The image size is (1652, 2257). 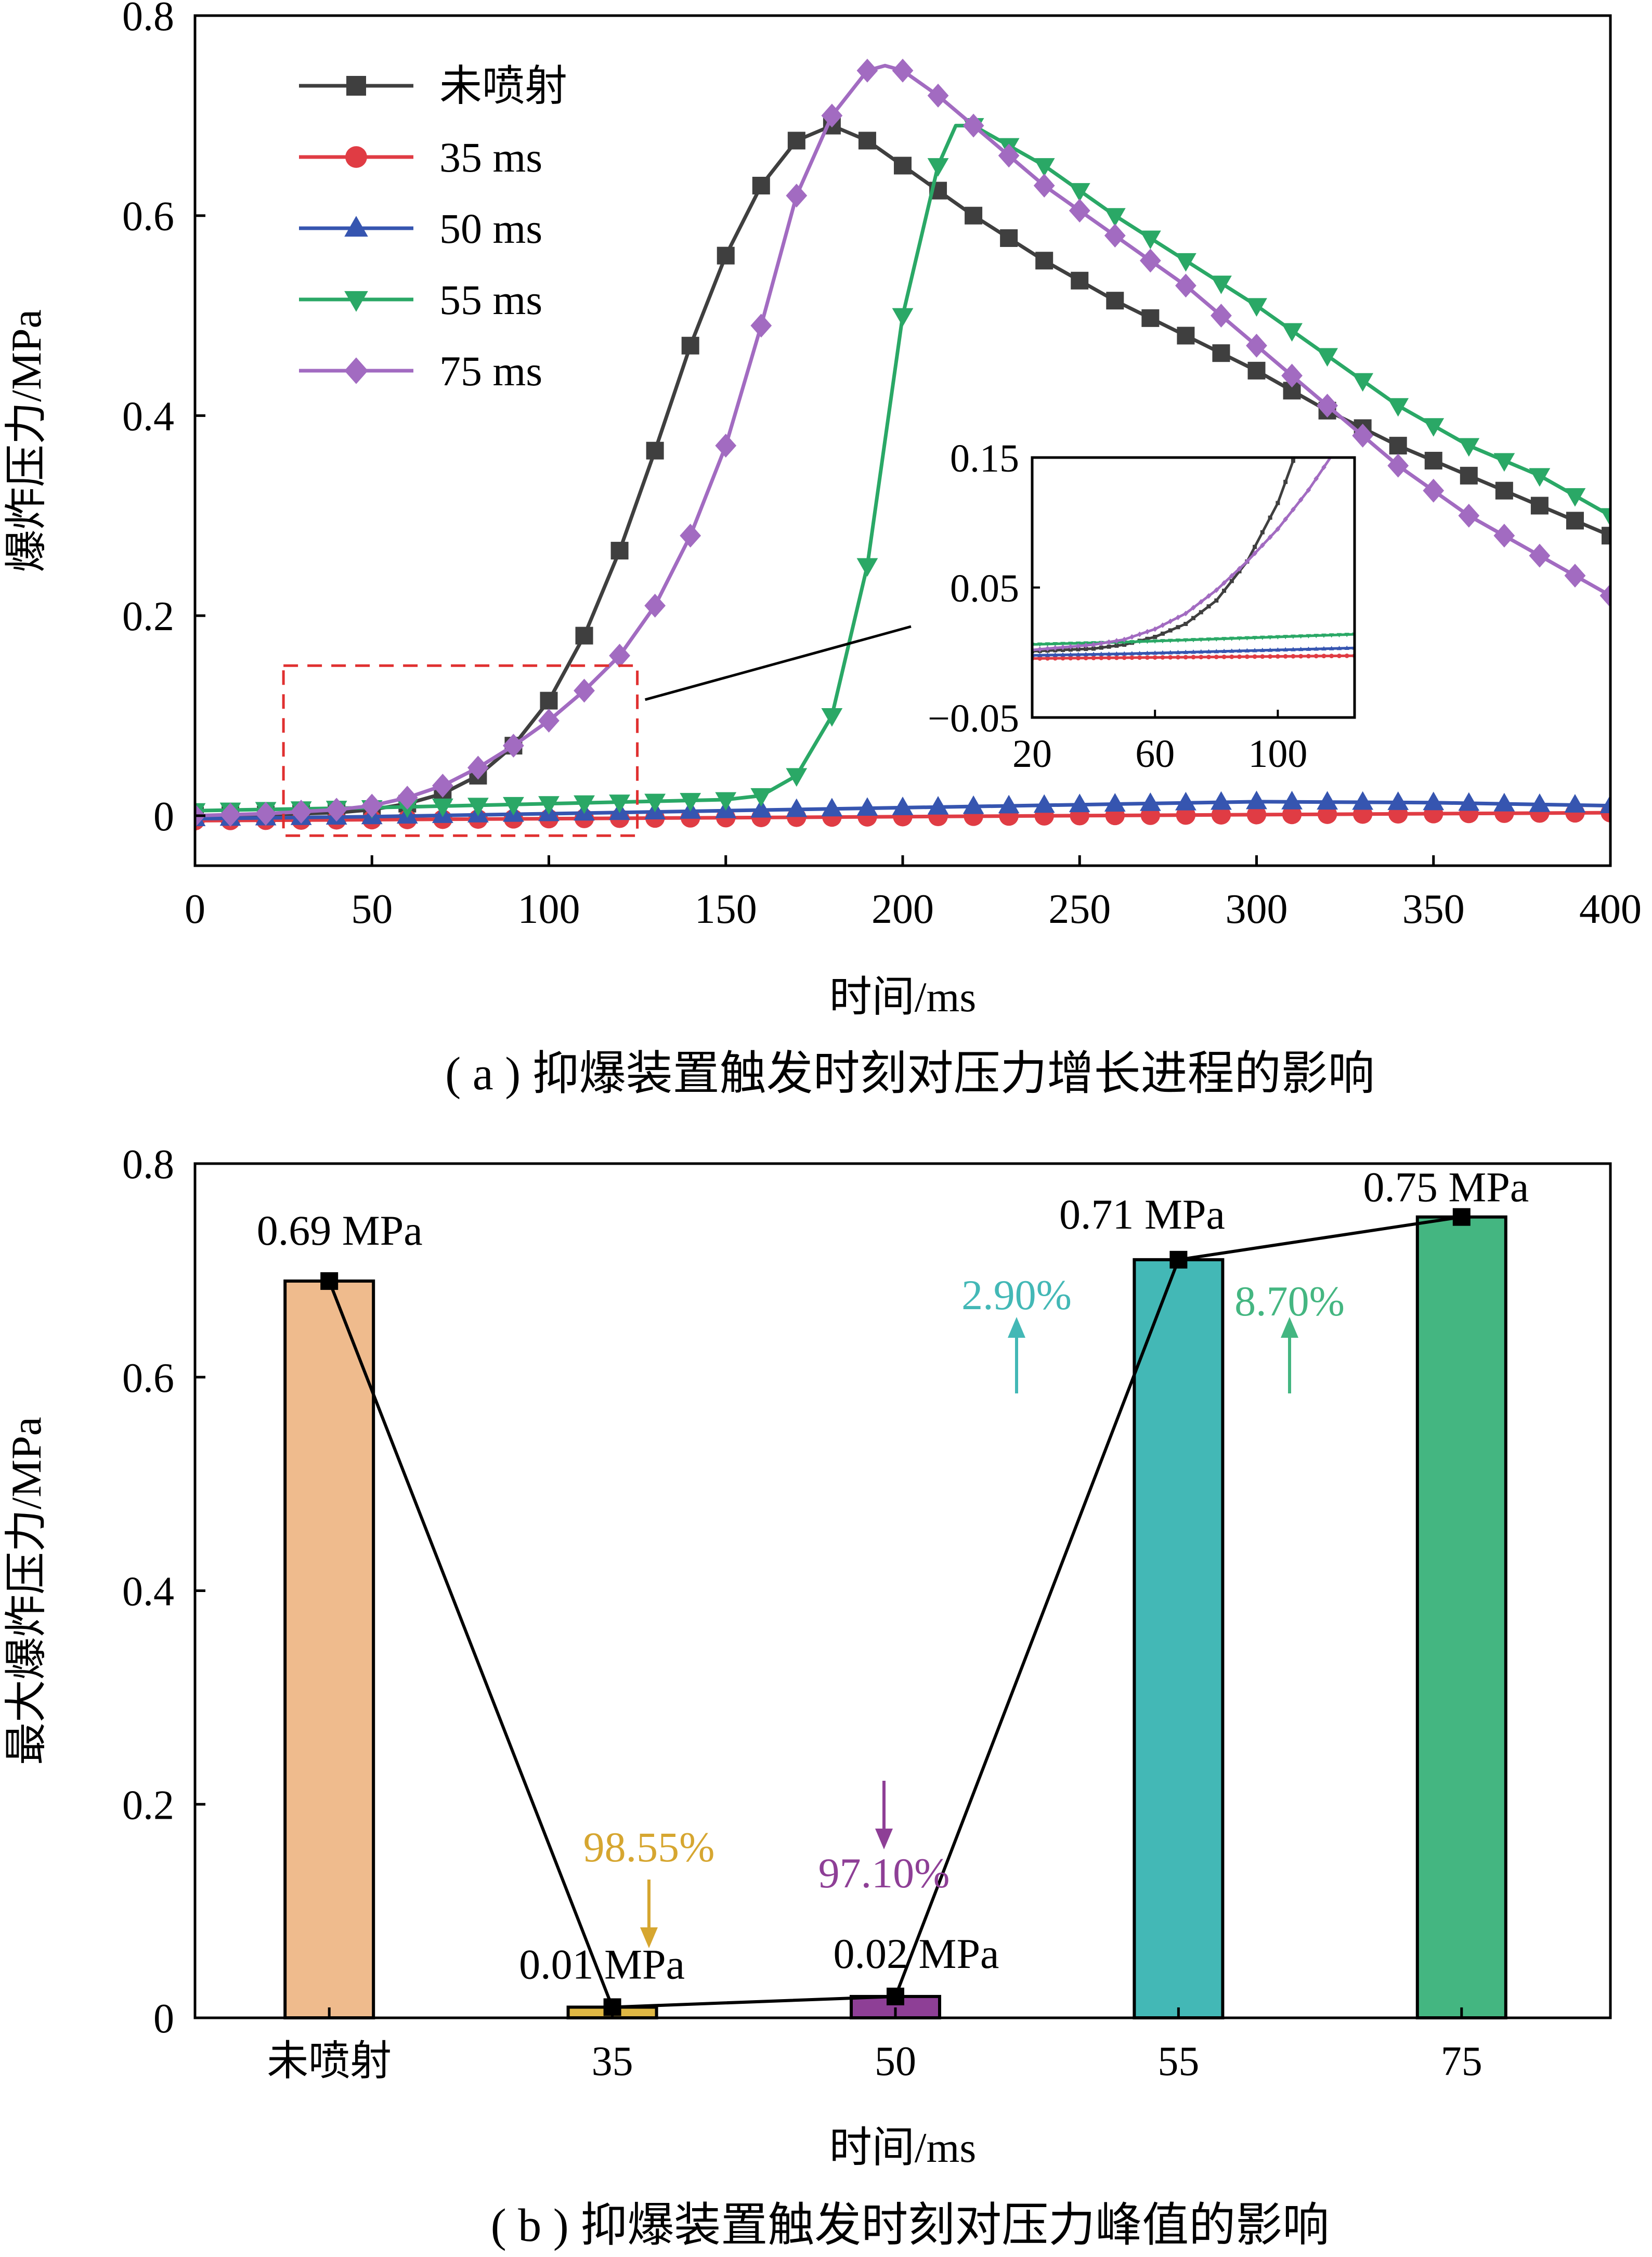 What do you see at coordinates (148, 1165) in the screenshot?
I see `b-y-tick-label: 0.8` at bounding box center [148, 1165].